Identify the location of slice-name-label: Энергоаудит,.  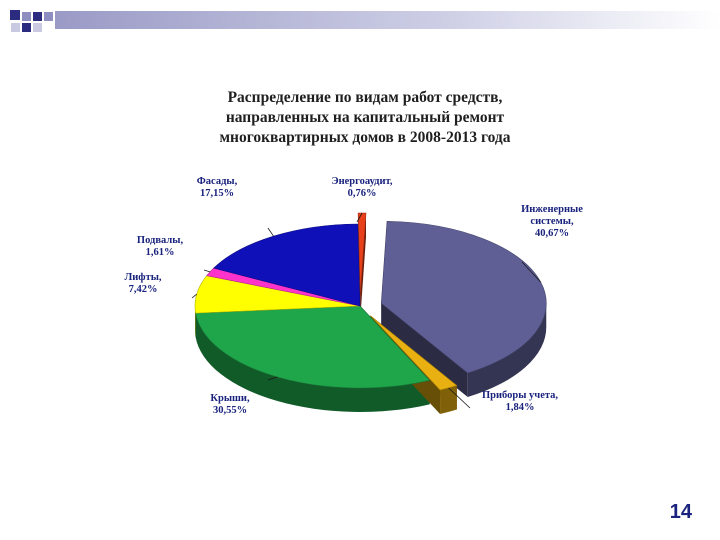
(361, 181).